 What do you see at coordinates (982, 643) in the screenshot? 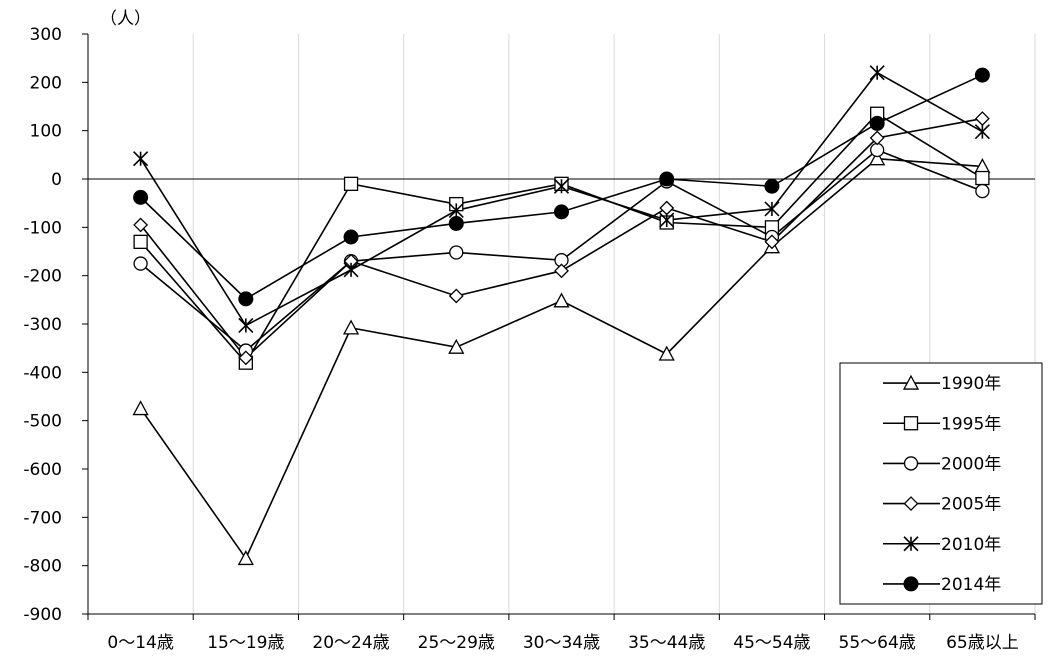
I see `x-tick-label: 65歳以上` at bounding box center [982, 643].